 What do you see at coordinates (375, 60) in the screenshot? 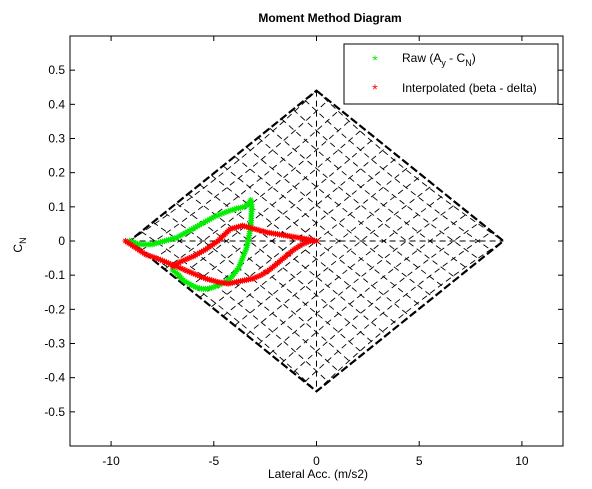
I see `legend-marker-raw: *` at bounding box center [375, 60].